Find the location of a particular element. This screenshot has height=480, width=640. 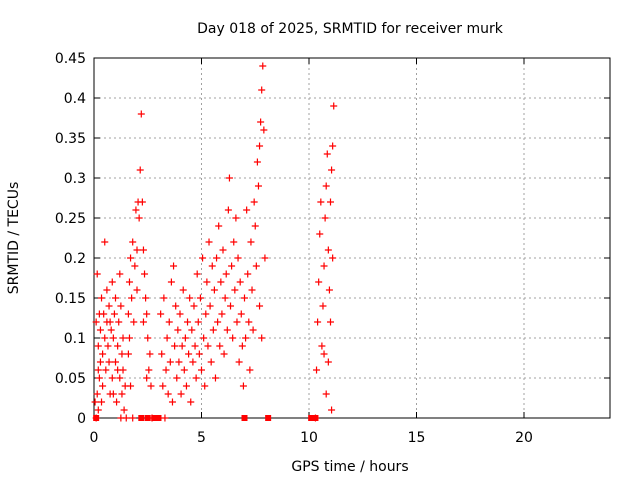

y-tick-label: 0.35 is located at coordinates (70, 139).